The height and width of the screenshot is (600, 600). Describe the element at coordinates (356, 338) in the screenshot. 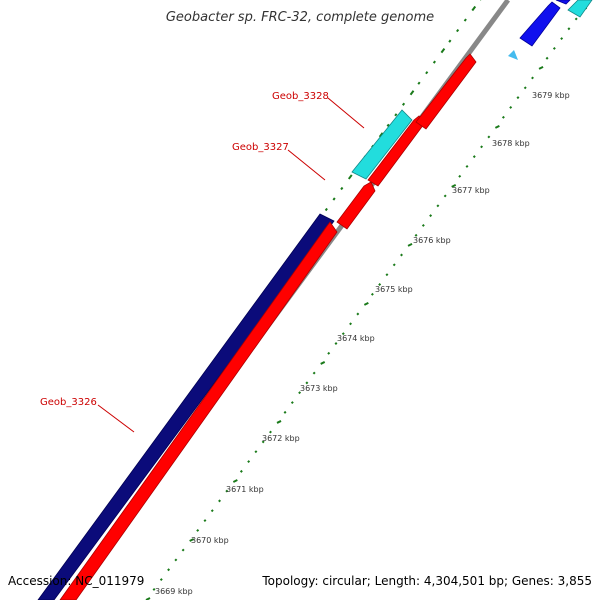

I see `tick-label: 3674 kbp` at that location.